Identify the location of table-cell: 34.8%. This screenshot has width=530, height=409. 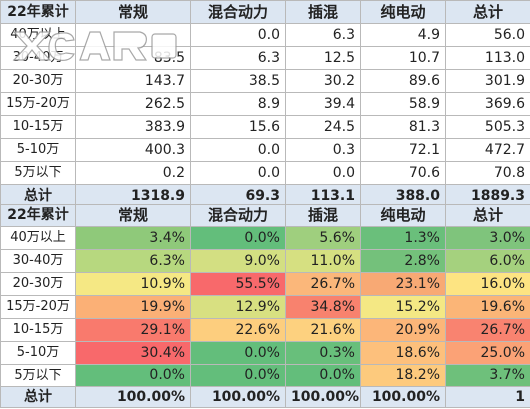
(323, 307).